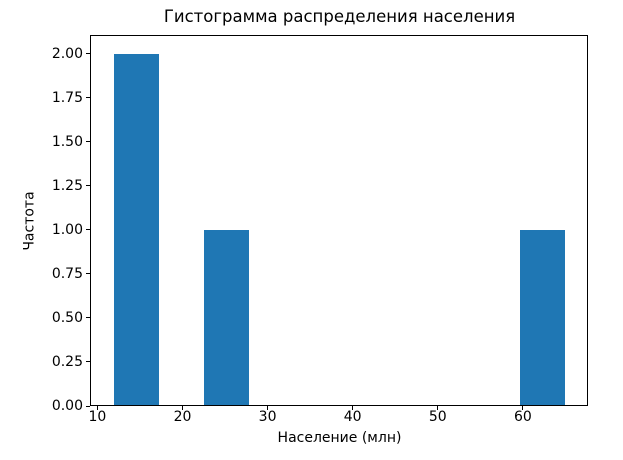 The image size is (623, 460). I want to click on y-tick-label: 1.50, so click(67, 141).